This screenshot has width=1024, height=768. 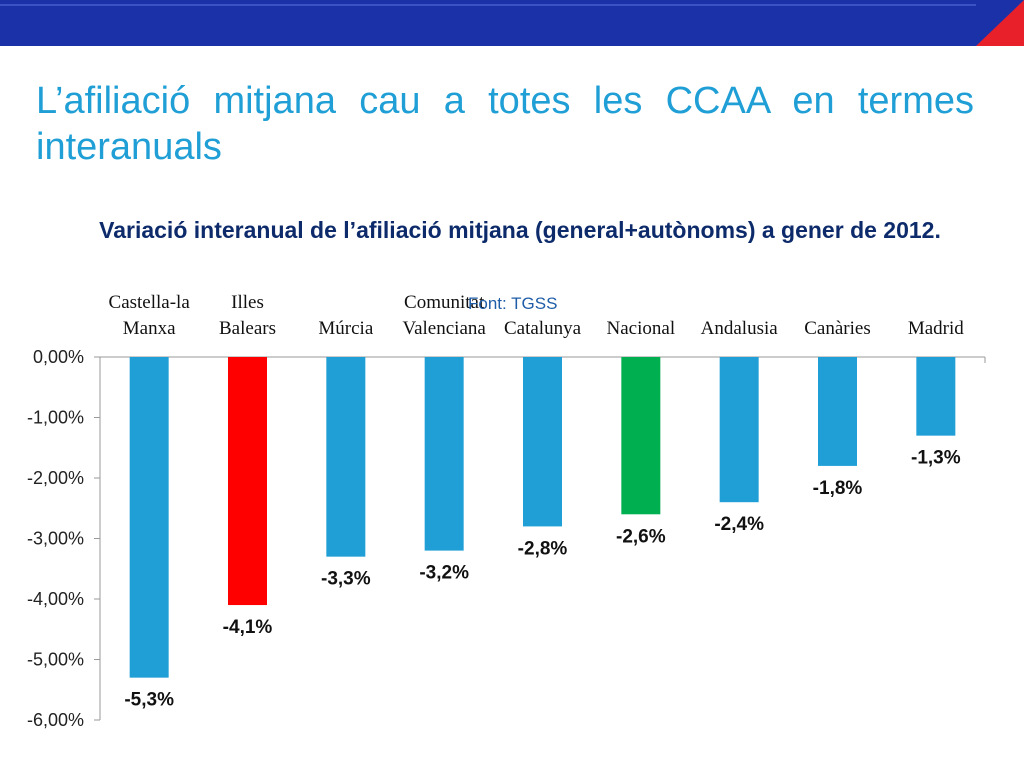 I want to click on y-tick-label: -6,00%, so click(x=55, y=720).